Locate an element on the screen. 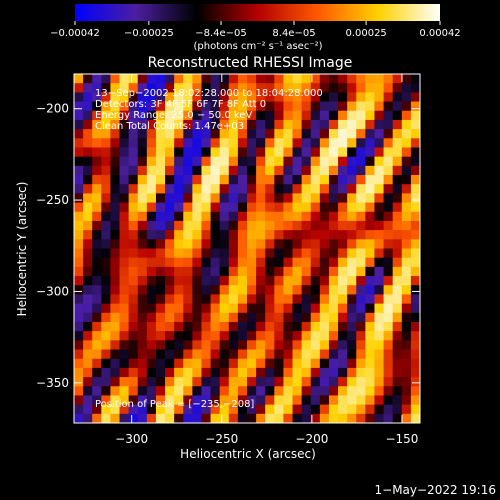 This screenshot has width=500, height=500. info-line-energy: Energy Range: 25.0 − 50.0 keV is located at coordinates (173, 115).